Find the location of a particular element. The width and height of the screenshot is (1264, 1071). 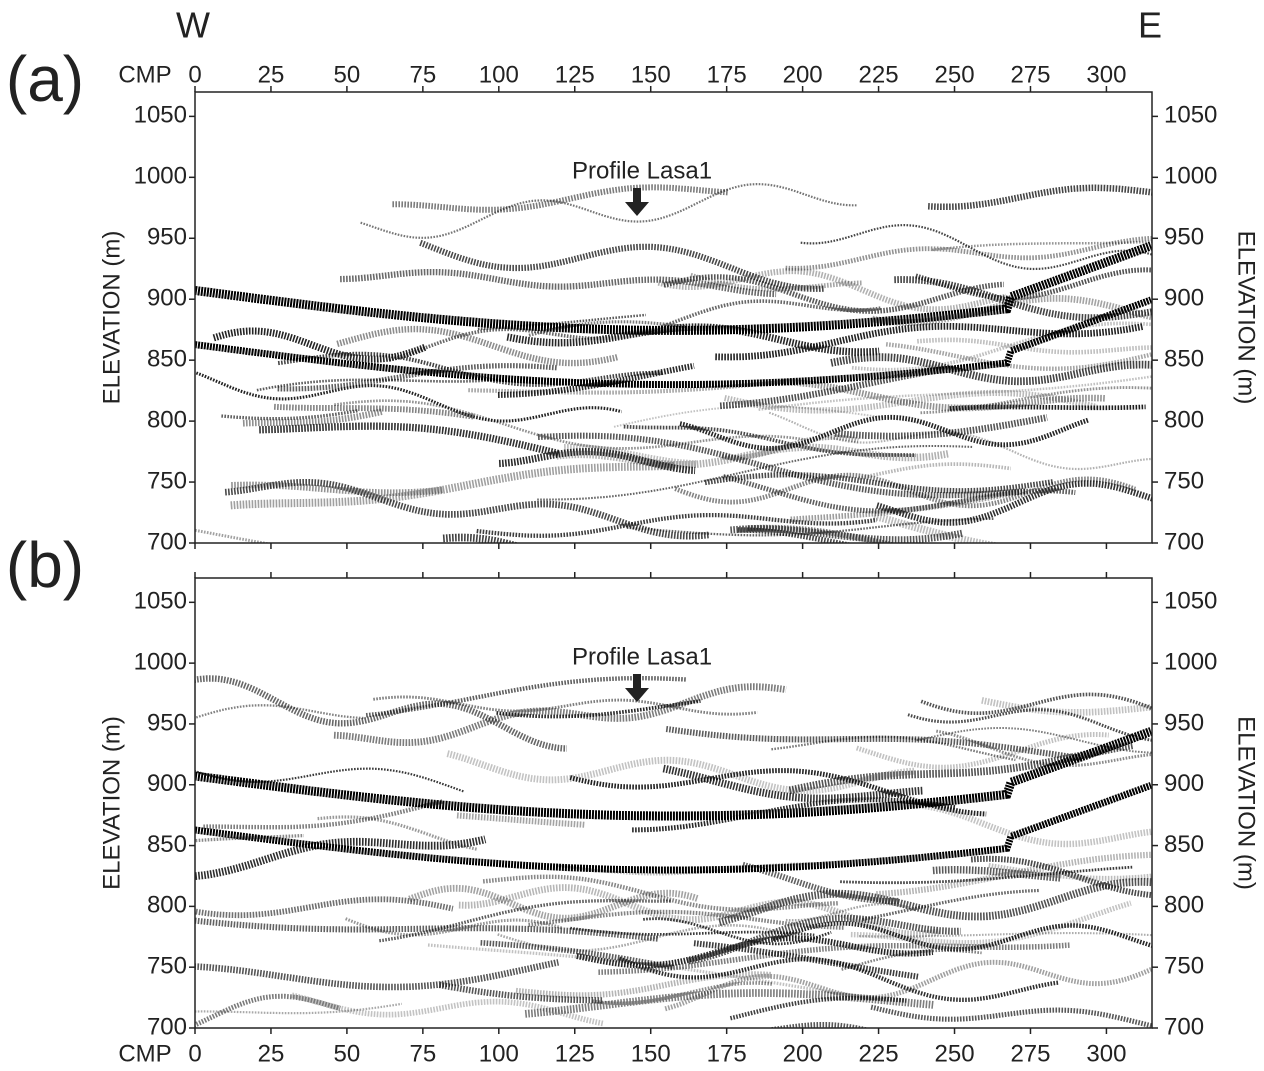

y2-tick-label: 750 is located at coordinates (1184, 966).